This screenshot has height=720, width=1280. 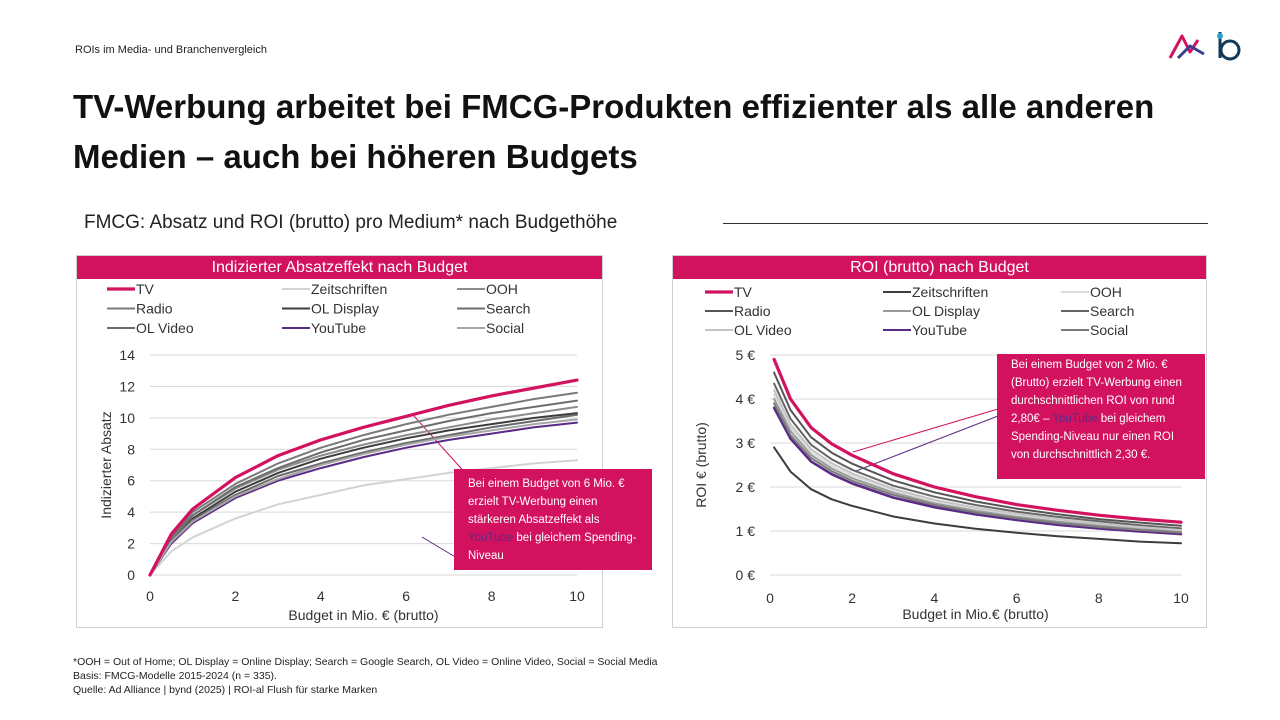 I want to click on absatz-series-line-tv, so click(x=363, y=477).